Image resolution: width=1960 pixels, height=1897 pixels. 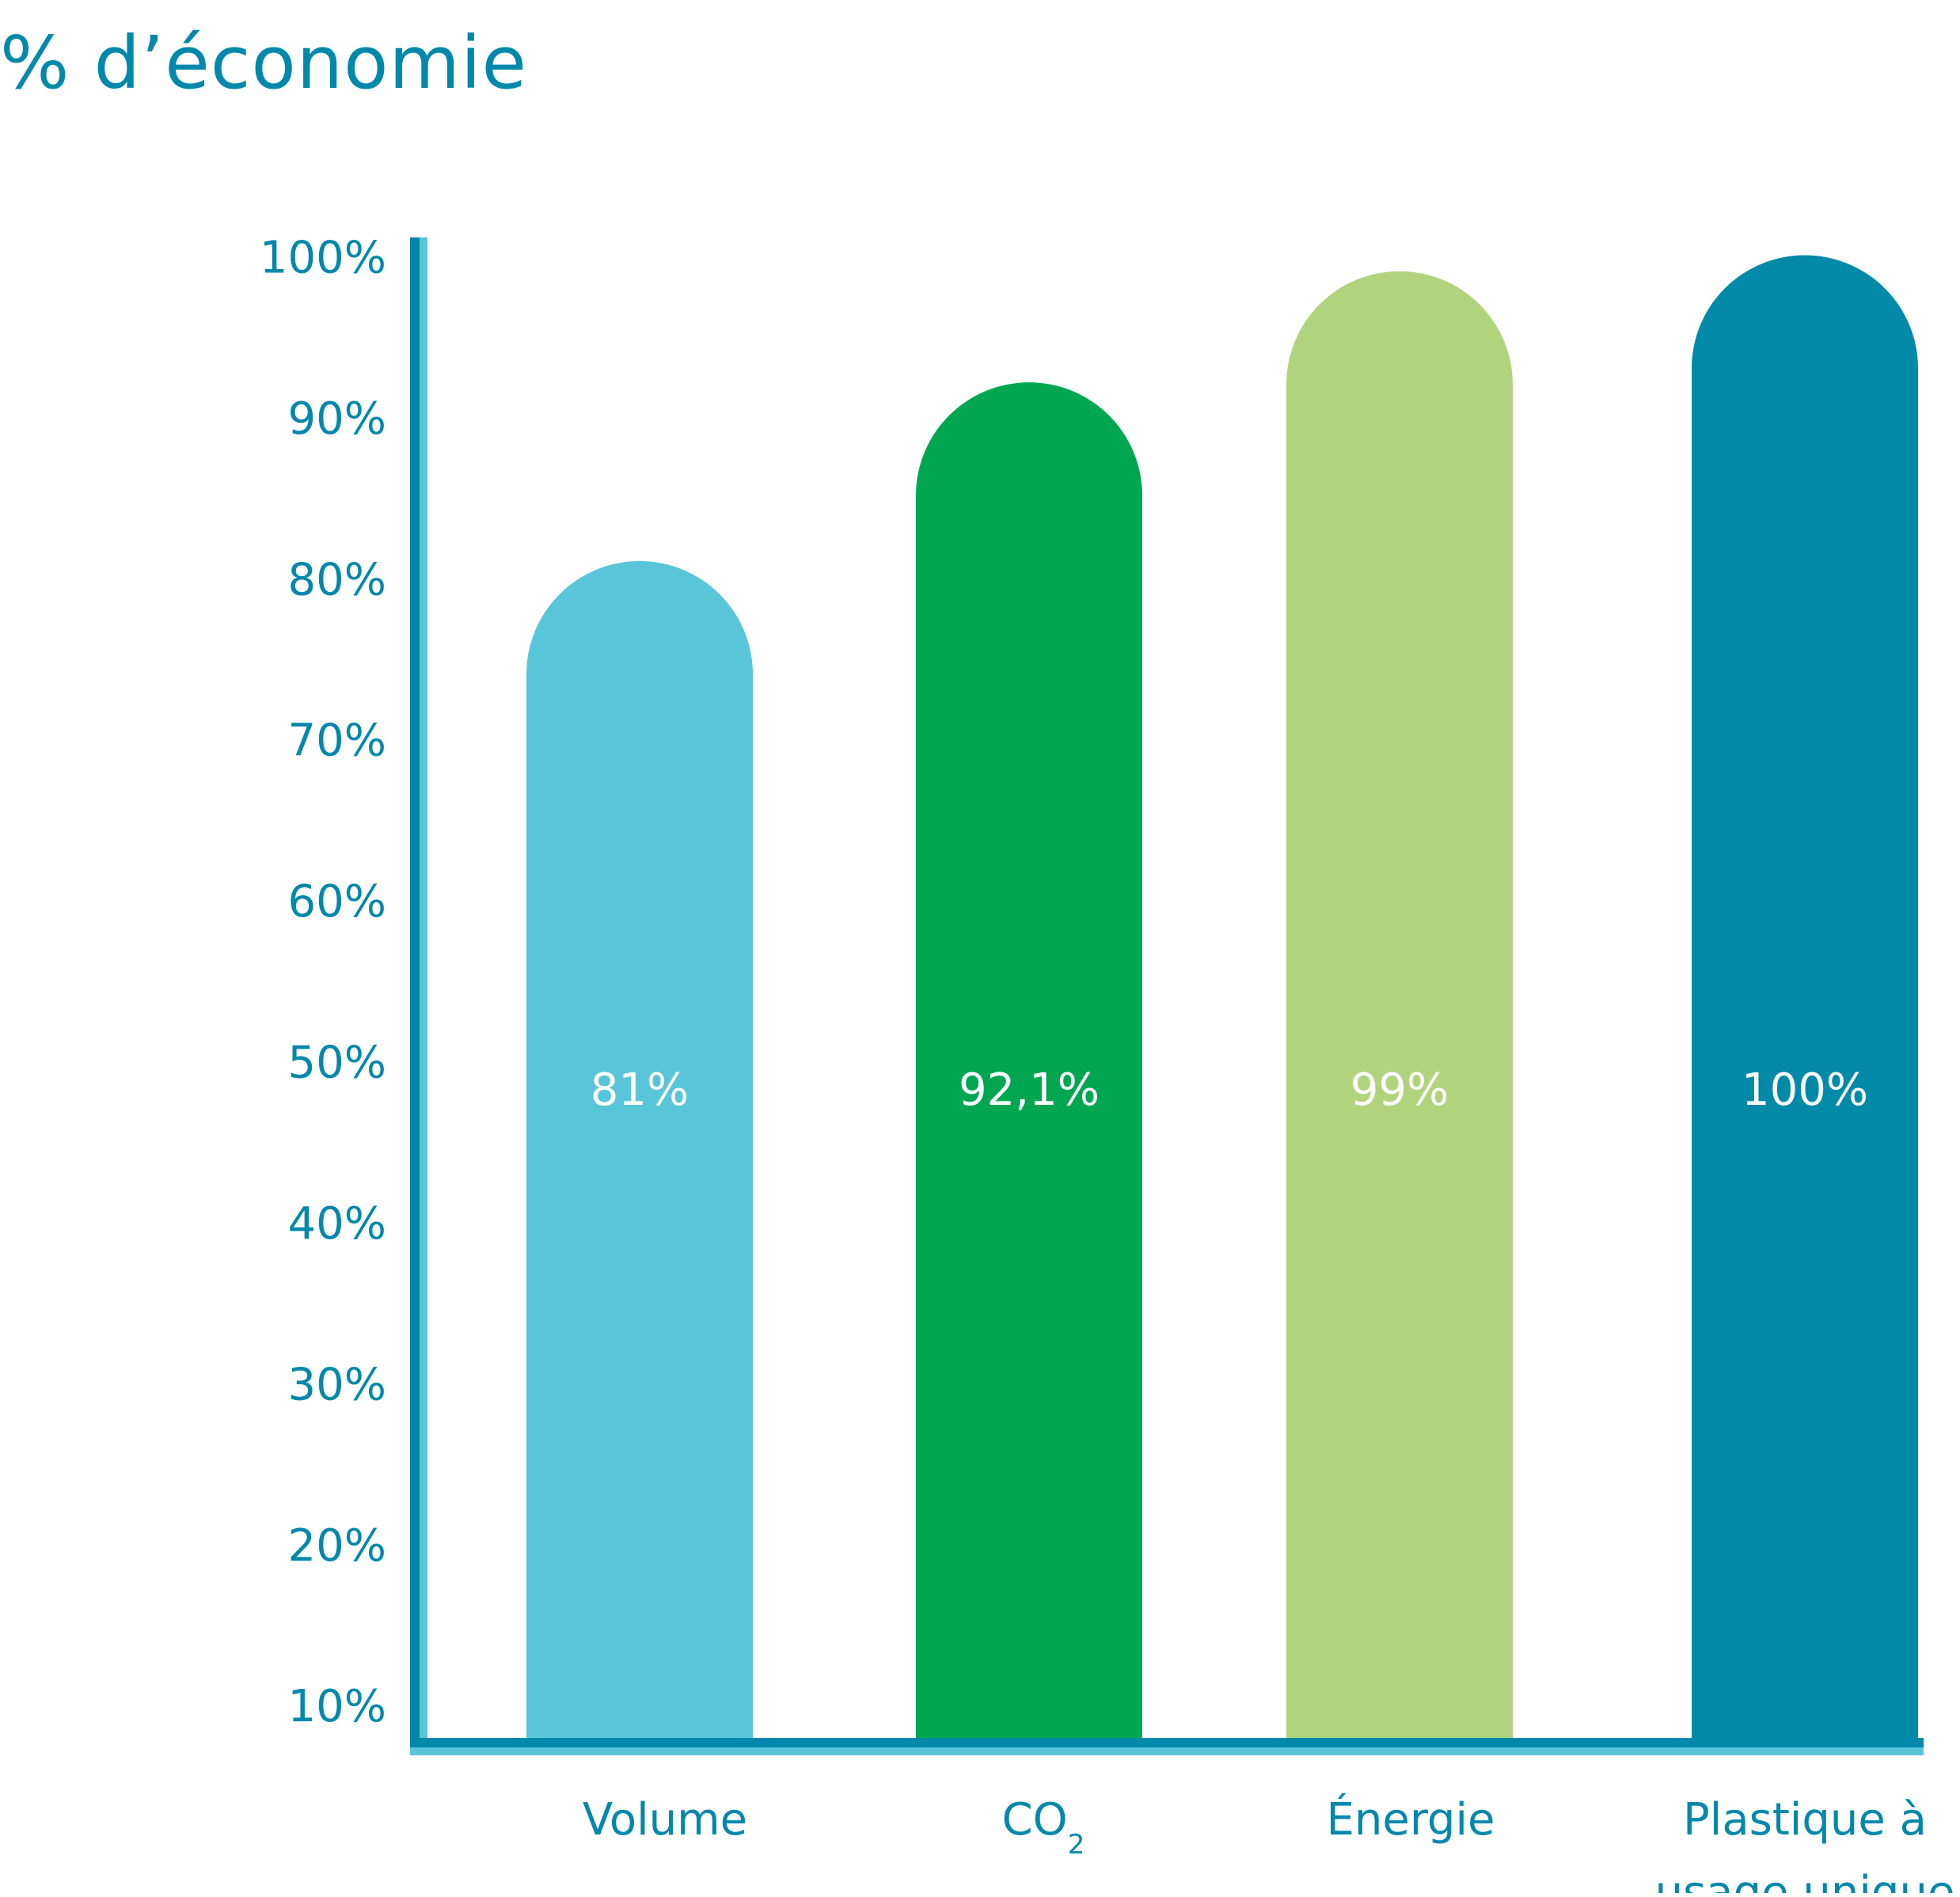 I want to click on x-category-label: usage unique, so click(x=1805, y=1880).